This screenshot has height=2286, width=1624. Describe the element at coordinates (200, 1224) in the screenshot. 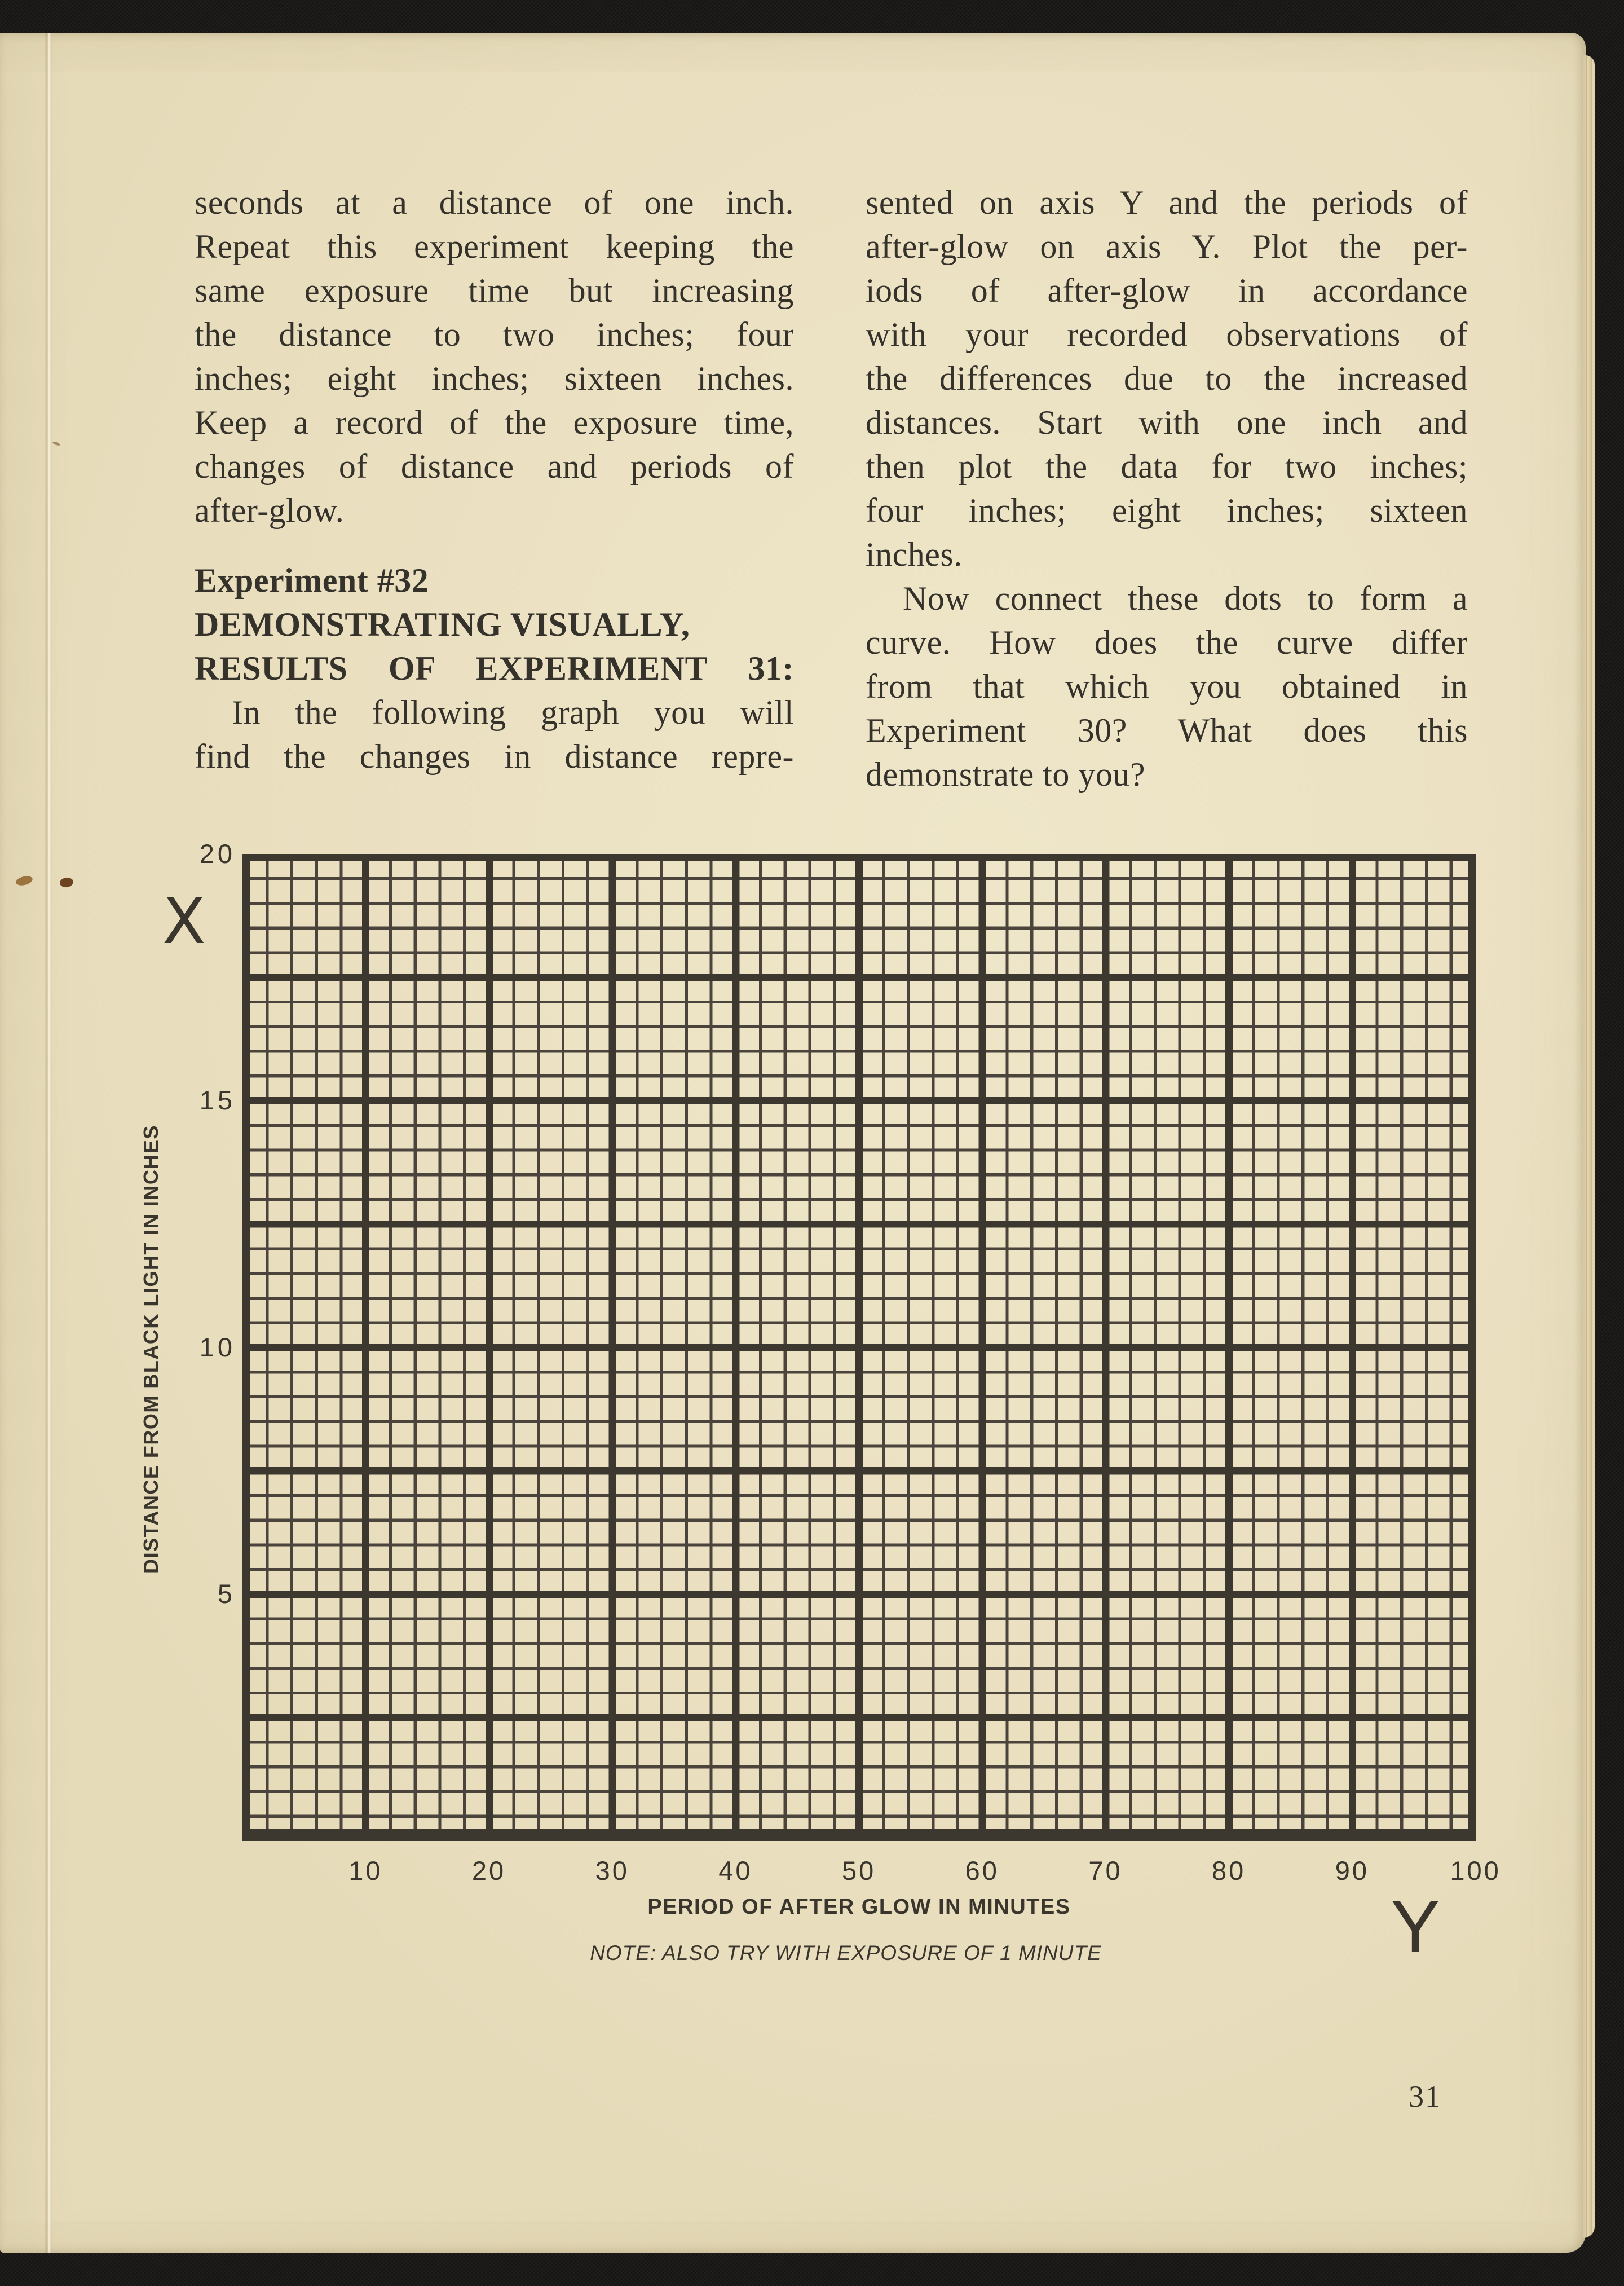

I see `y-axis-tick-labels: 20 15 10 5` at that location.